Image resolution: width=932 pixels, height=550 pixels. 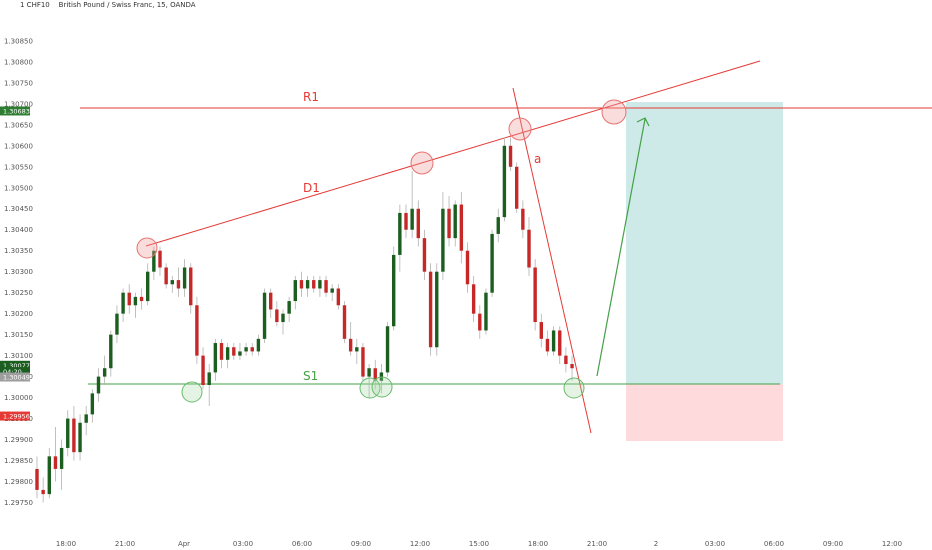 I want to click on x-tick-label: Apr, so click(x=184, y=544).